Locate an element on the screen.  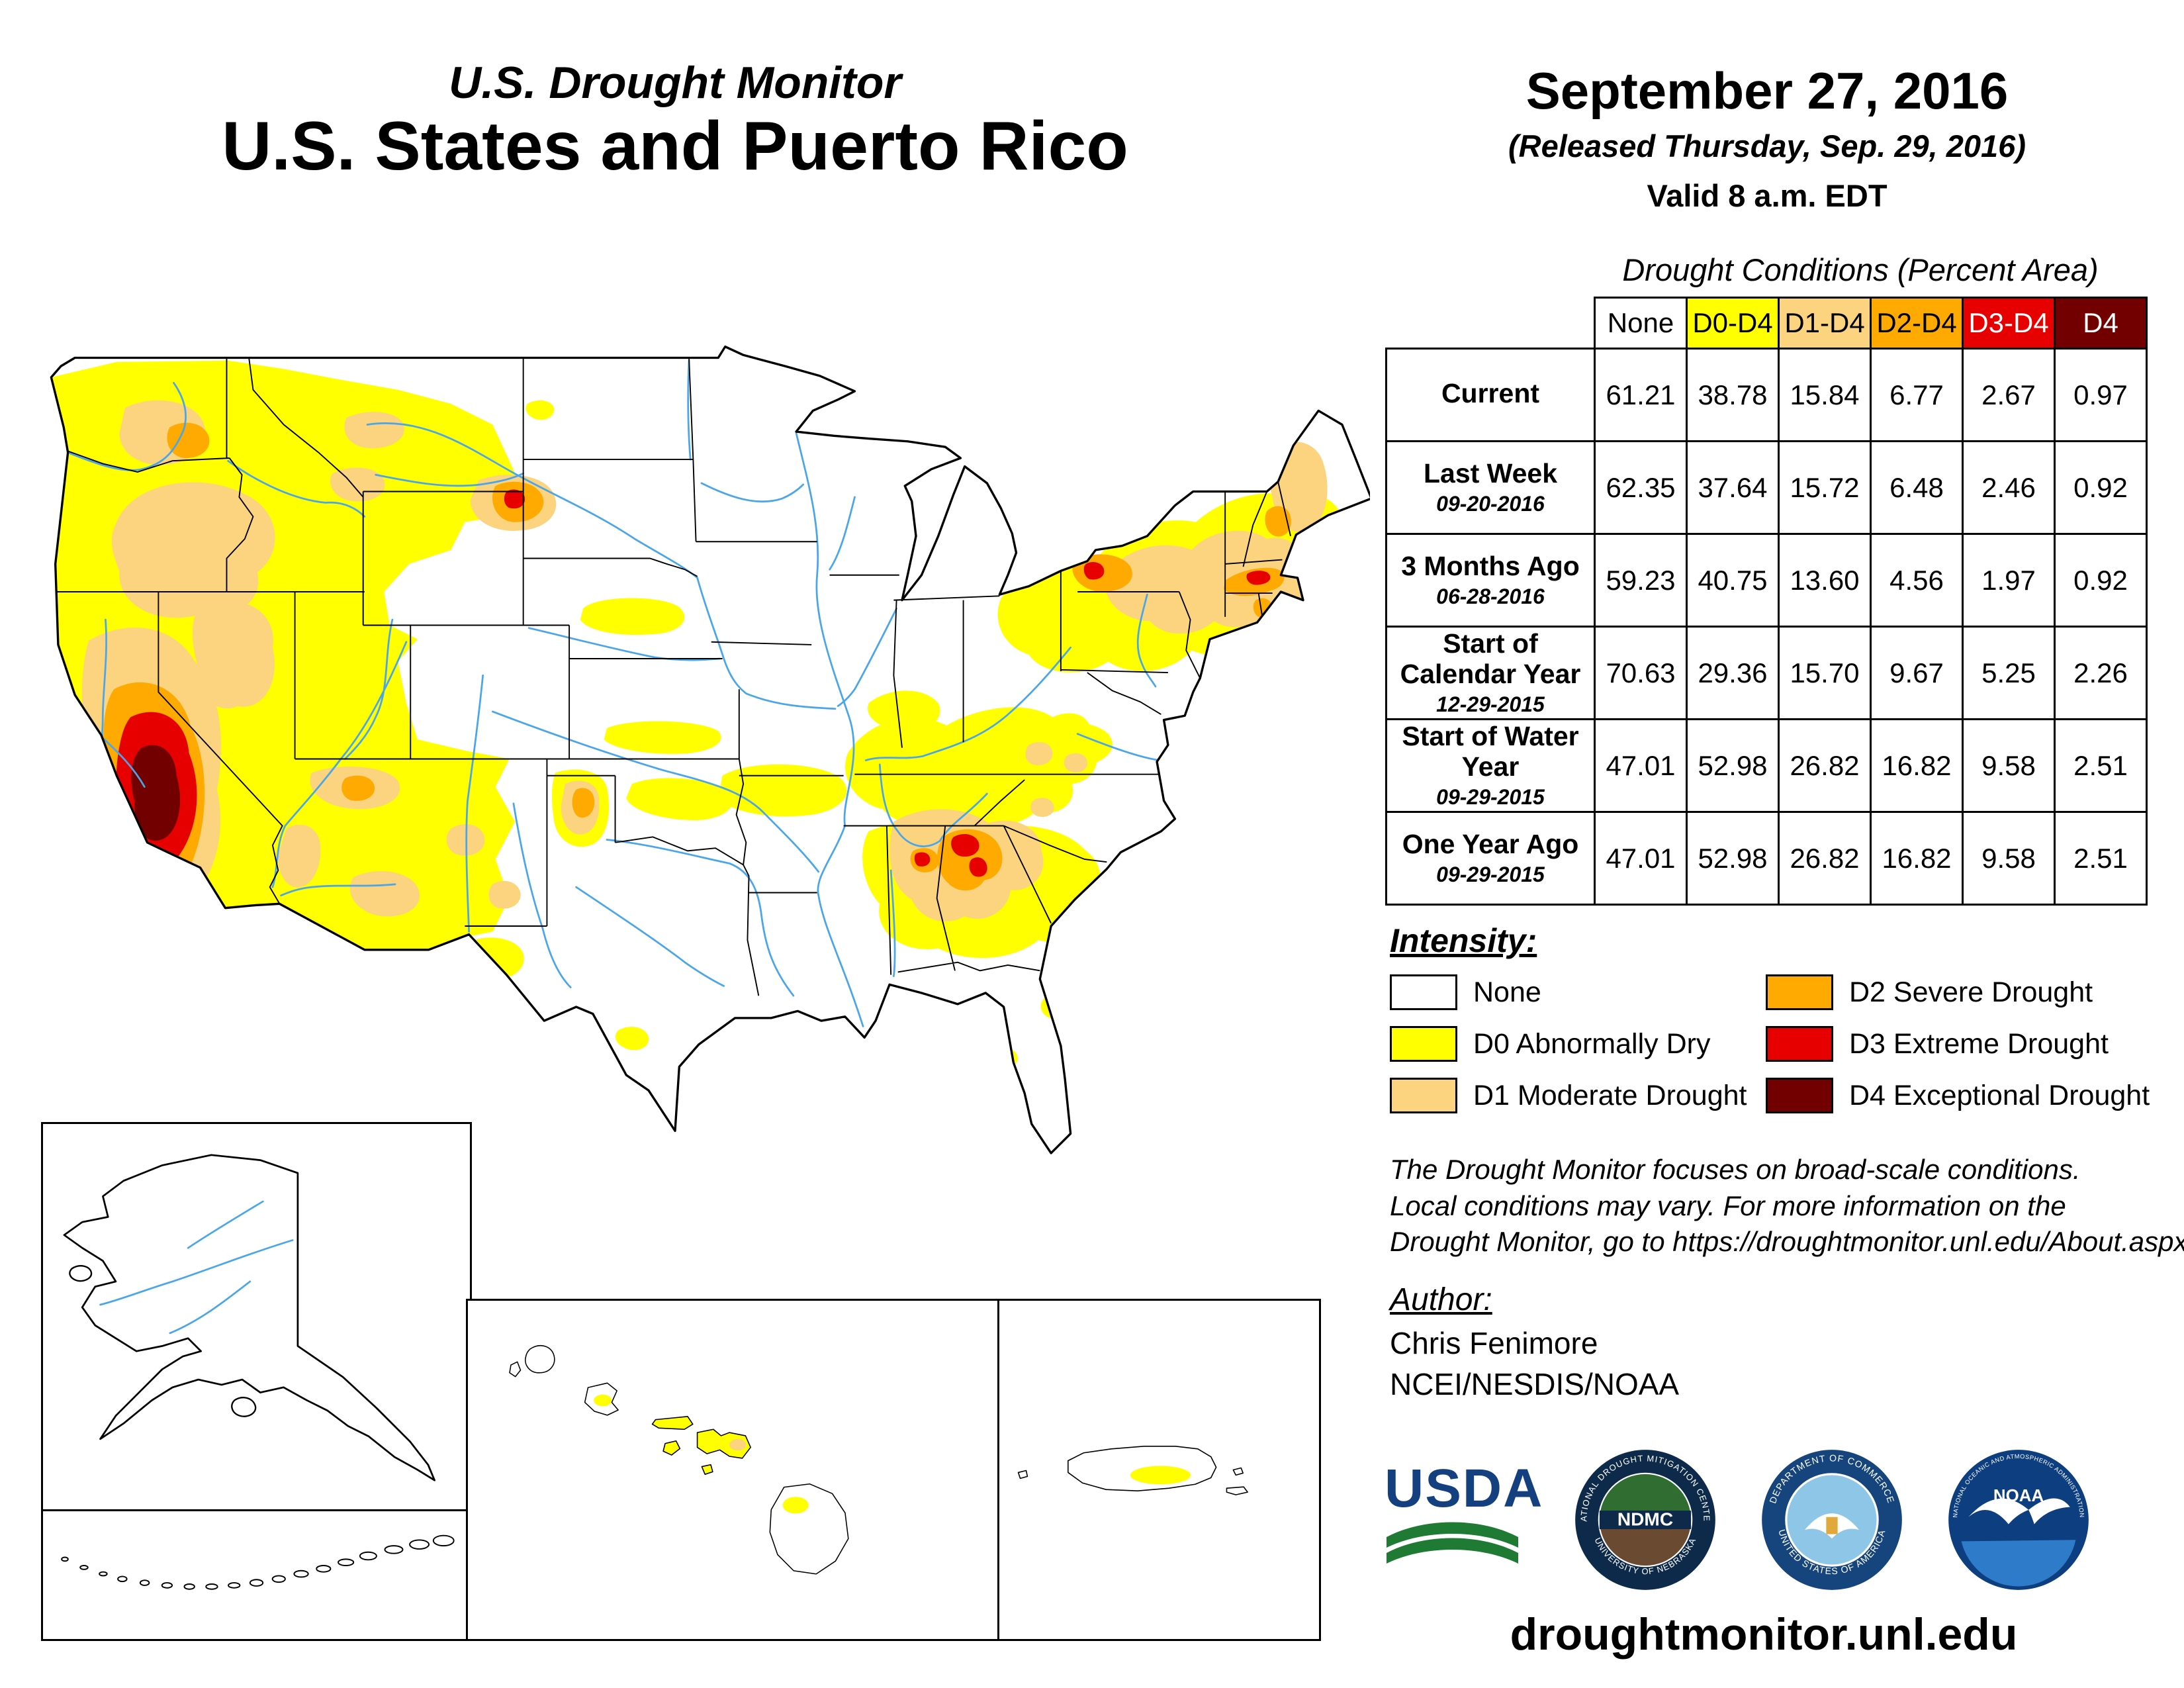
map-date: September 27, 2016 is located at coordinates (1767, 91).